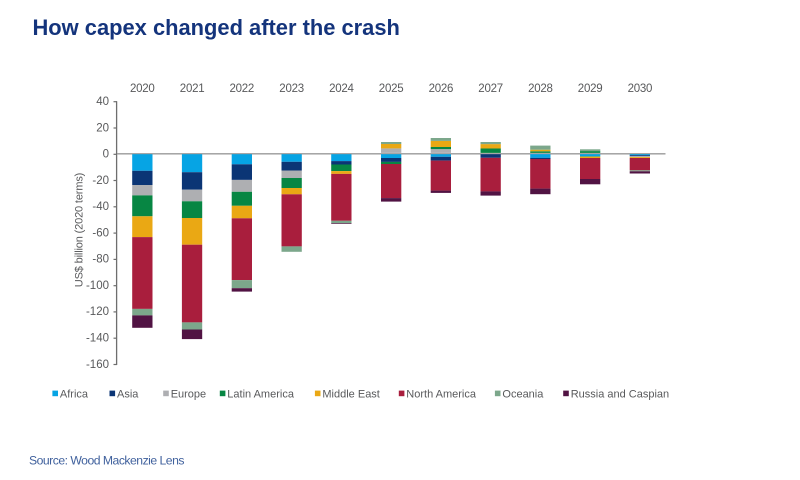 This screenshot has height=480, width=800. Describe the element at coordinates (242, 89) in the screenshot. I see `svg-text: 2022` at that location.